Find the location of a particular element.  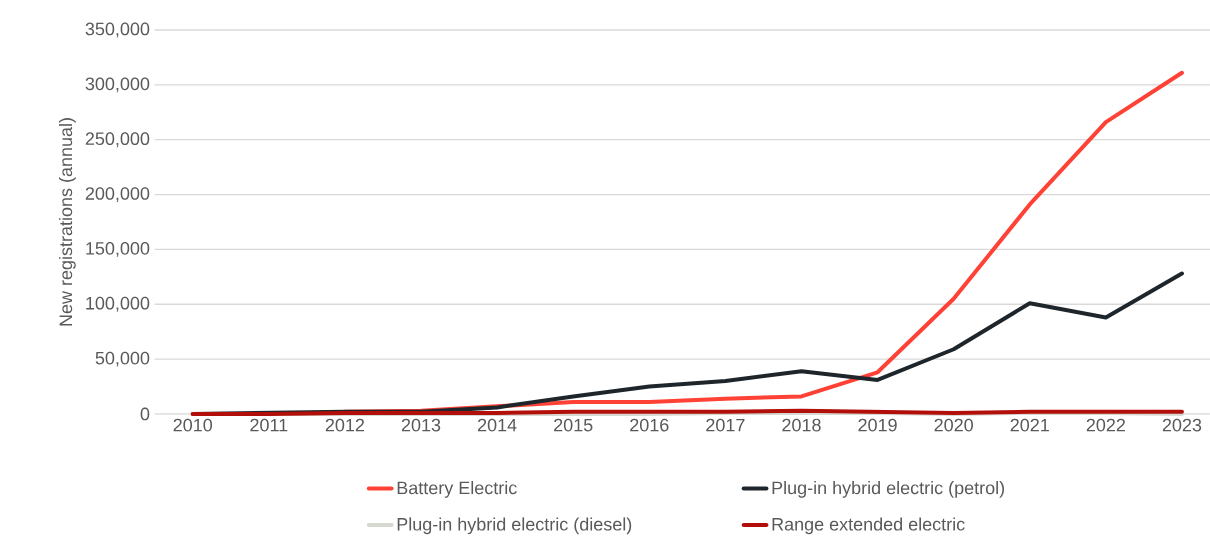

x-tick-label: 2013 is located at coordinates (421, 425).